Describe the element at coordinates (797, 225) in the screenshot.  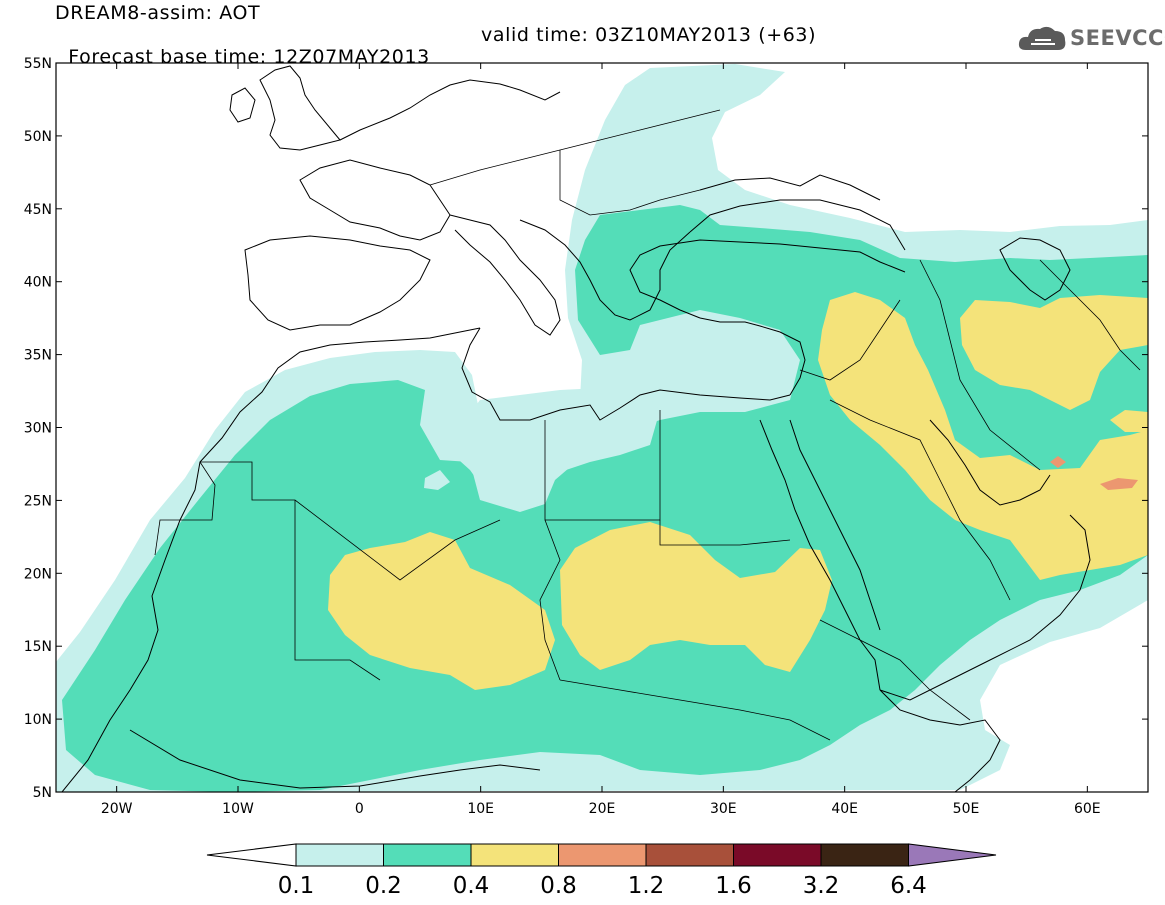
I see `coast-black-sea` at that location.